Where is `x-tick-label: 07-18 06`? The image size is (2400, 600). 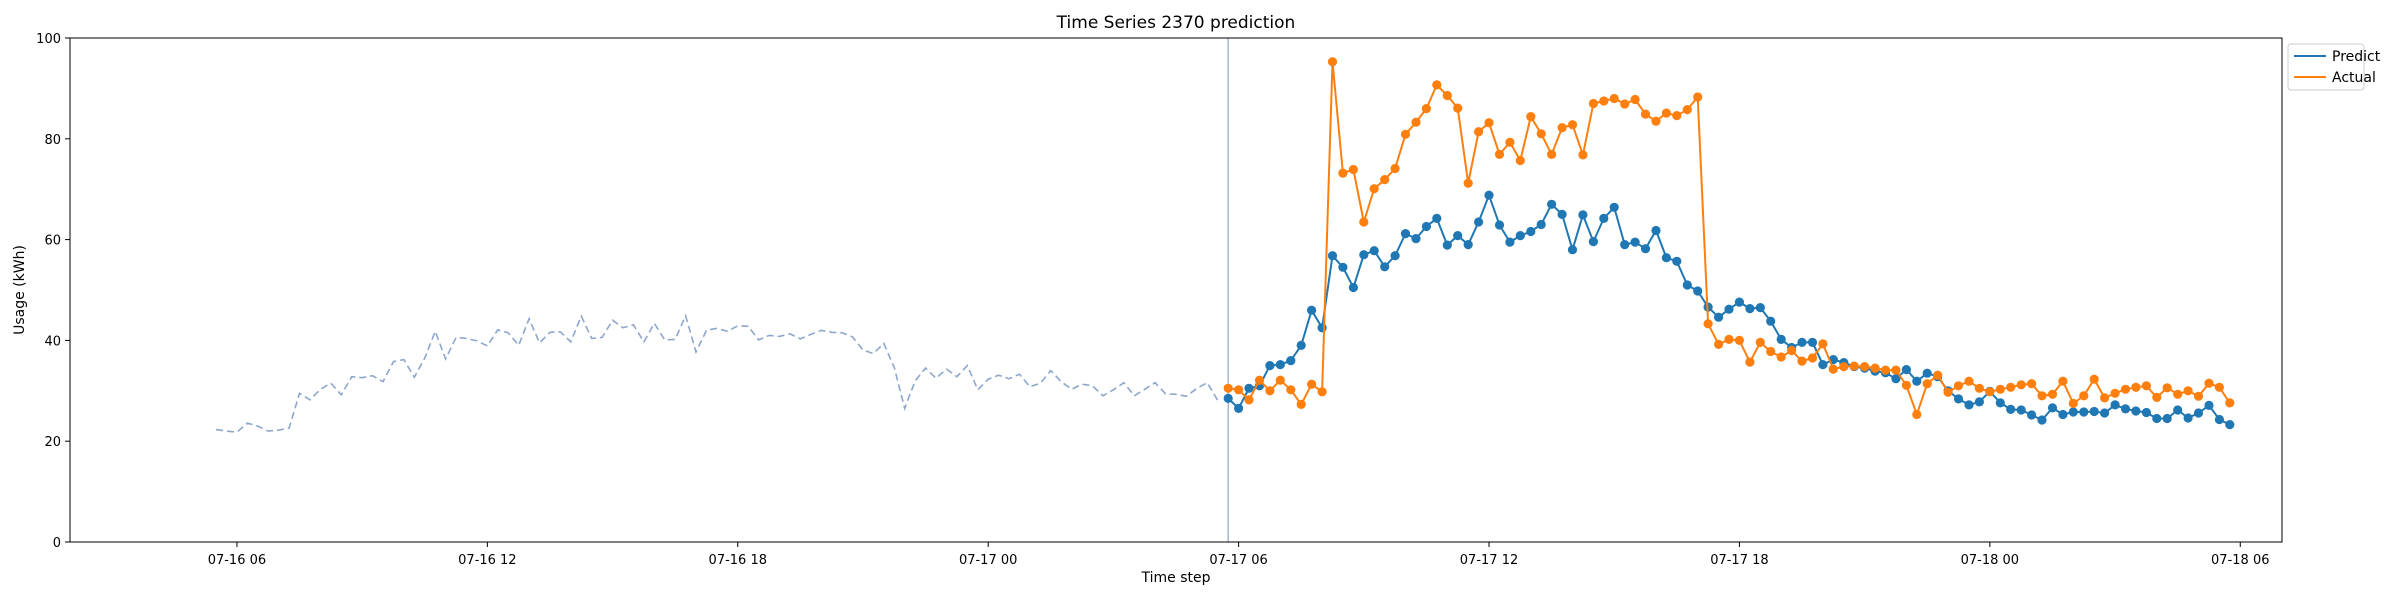 x-tick-label: 07-18 06 is located at coordinates (2240, 560).